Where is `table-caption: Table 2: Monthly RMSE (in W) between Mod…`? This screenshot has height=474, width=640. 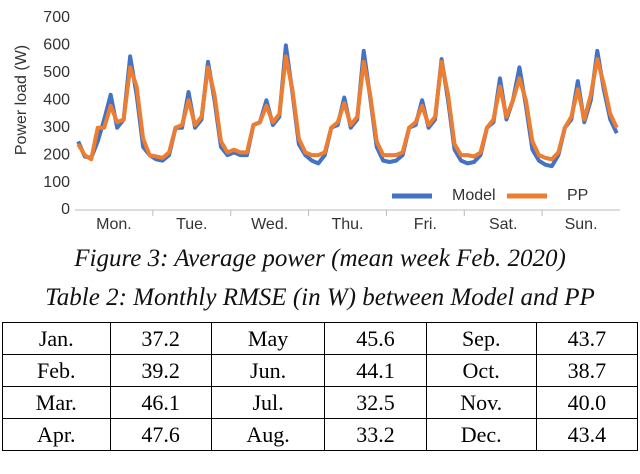 table-caption: Table 2: Monthly RMSE (in W) between Mod… is located at coordinates (320, 297).